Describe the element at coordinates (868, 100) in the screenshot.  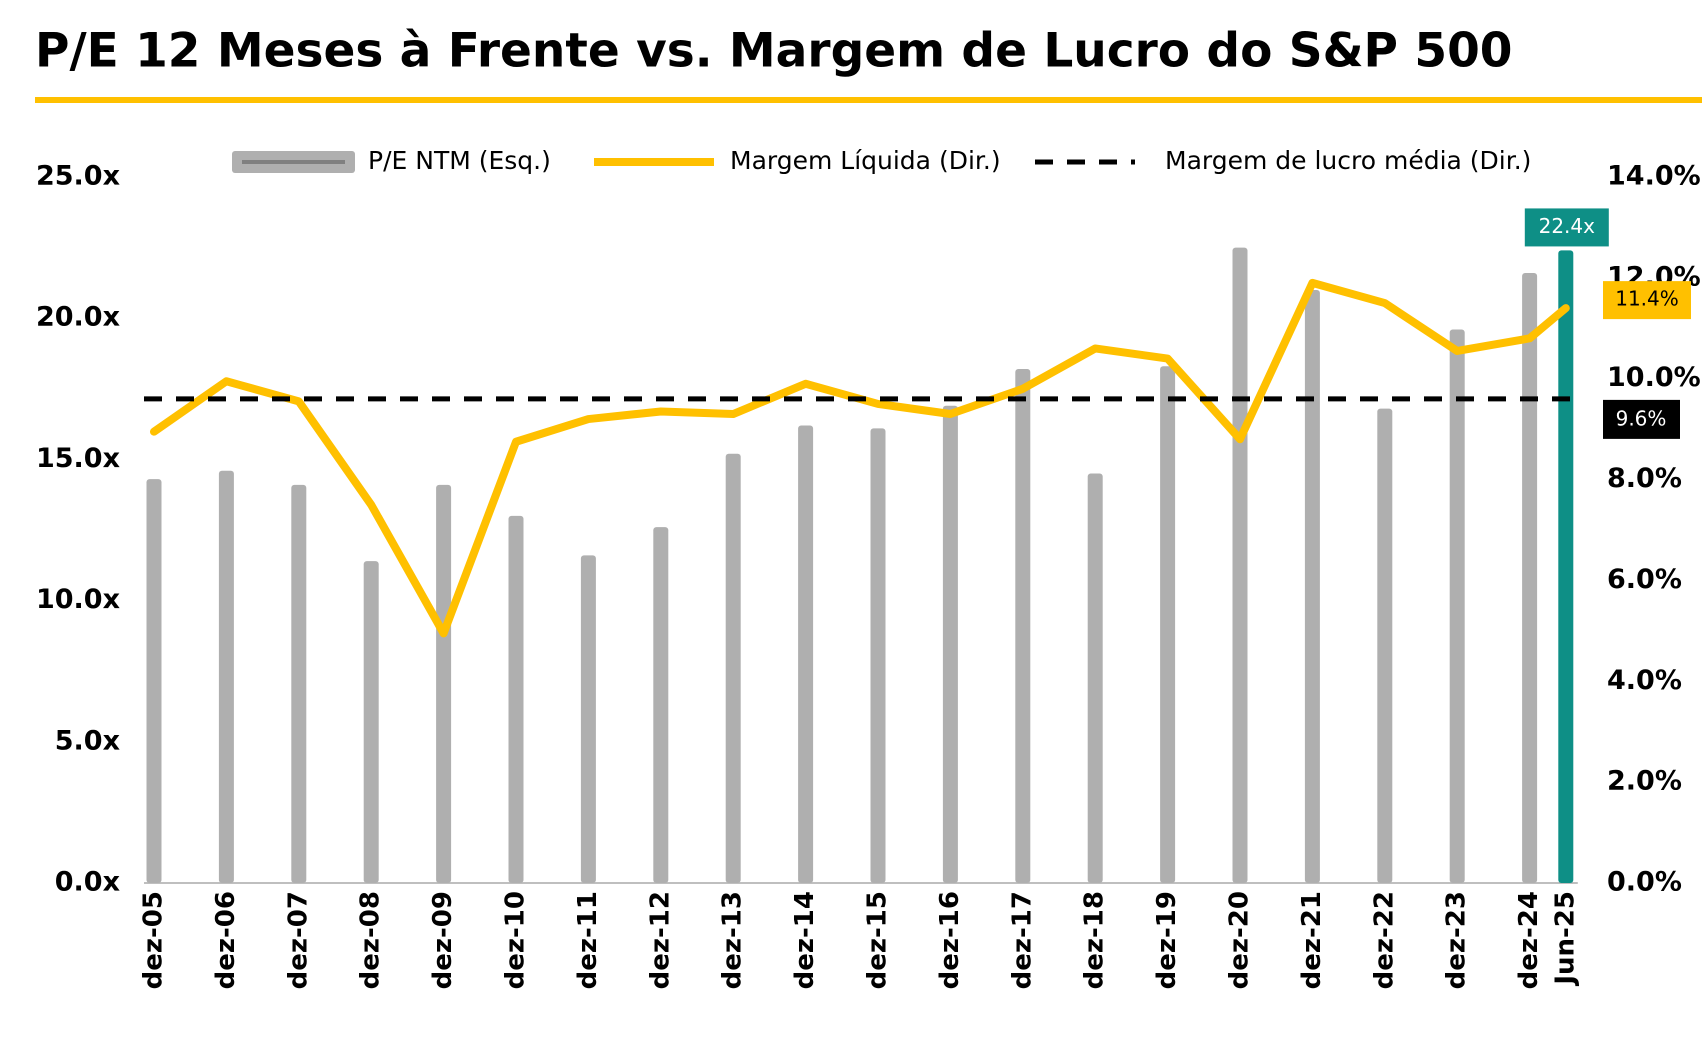
I see `title-rule` at that location.